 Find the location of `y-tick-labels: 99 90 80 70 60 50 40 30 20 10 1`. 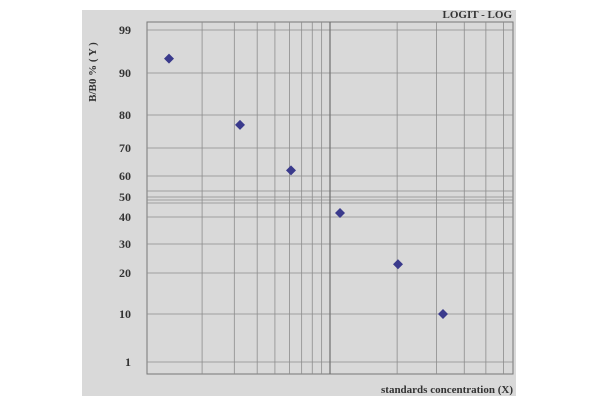

y-tick-labels: 99 90 80 70 60 50 40 30 20 10 1 is located at coordinates (125, 196).